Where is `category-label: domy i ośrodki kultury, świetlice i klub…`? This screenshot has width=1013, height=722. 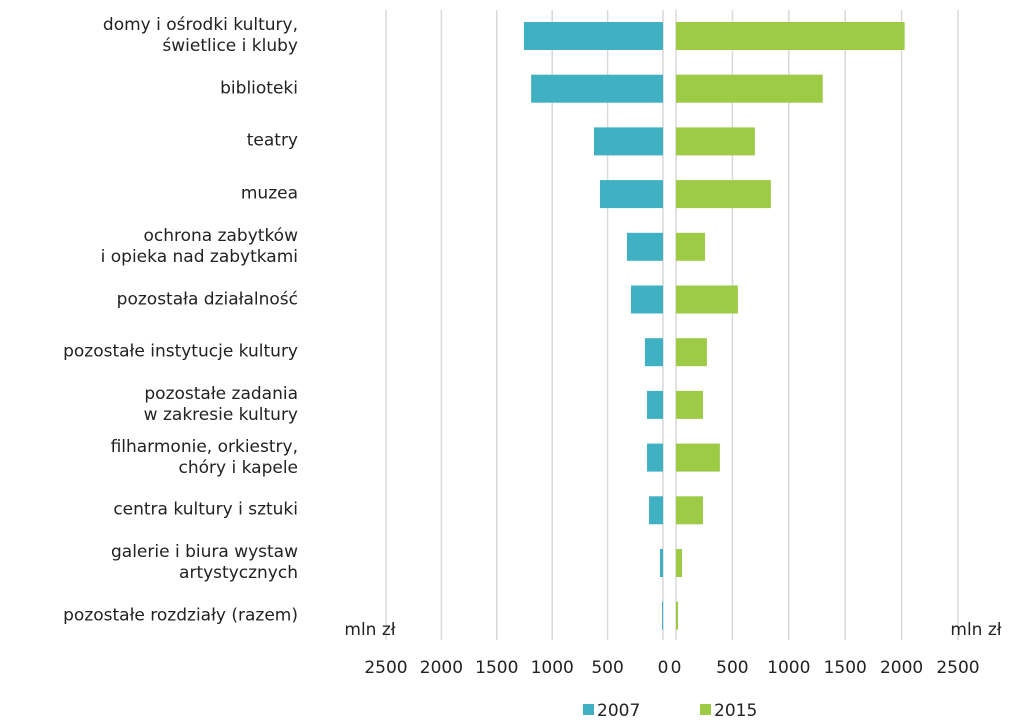
category-label: domy i ośrodki kultury, świetlice i klub… is located at coordinates (200, 35).